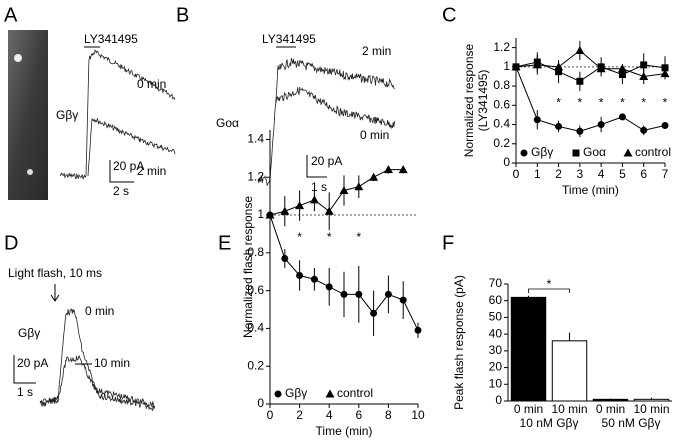  I want to click on x-tick-label: 7, so click(665, 174).